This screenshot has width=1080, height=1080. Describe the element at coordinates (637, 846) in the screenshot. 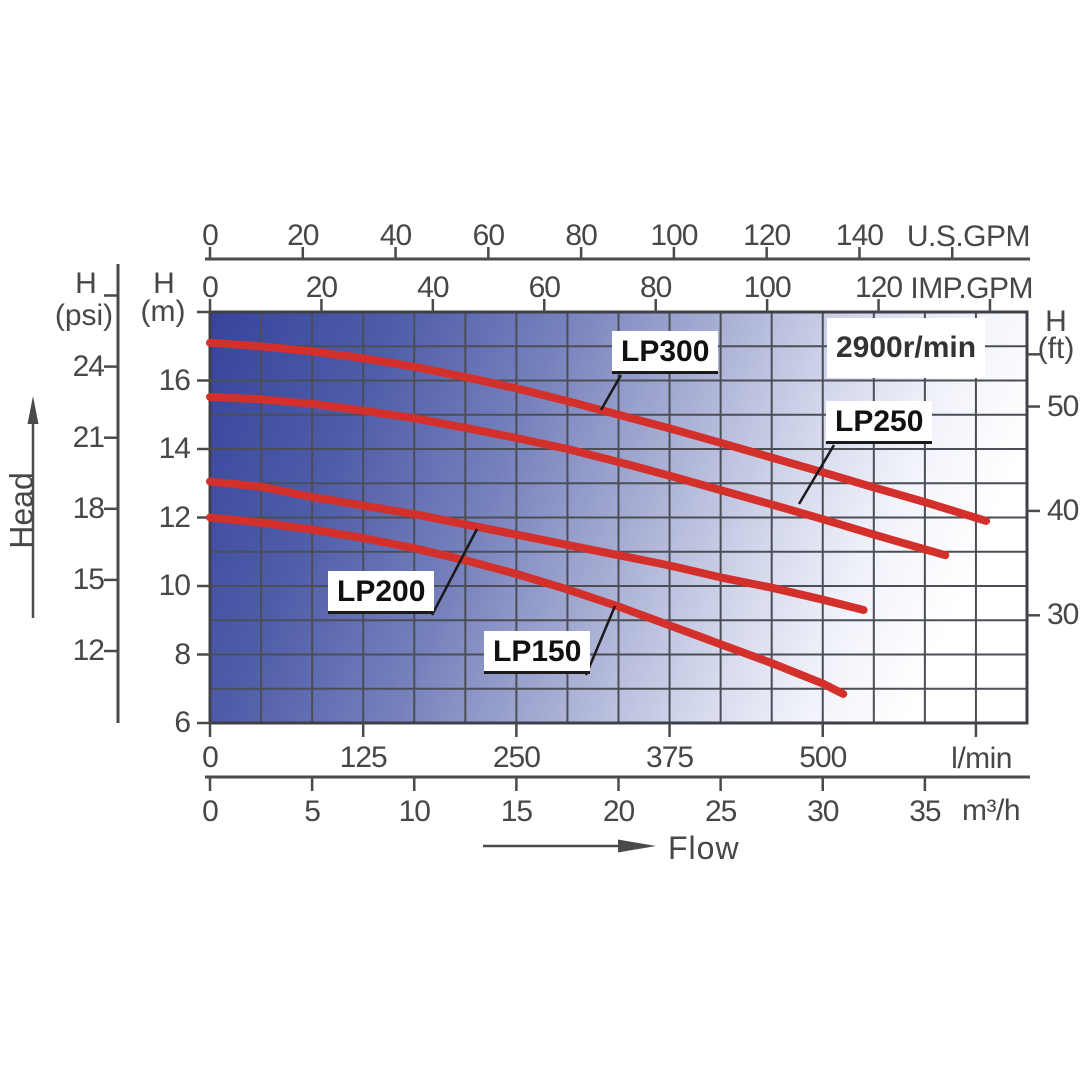

I see `flow-arrow-head` at that location.